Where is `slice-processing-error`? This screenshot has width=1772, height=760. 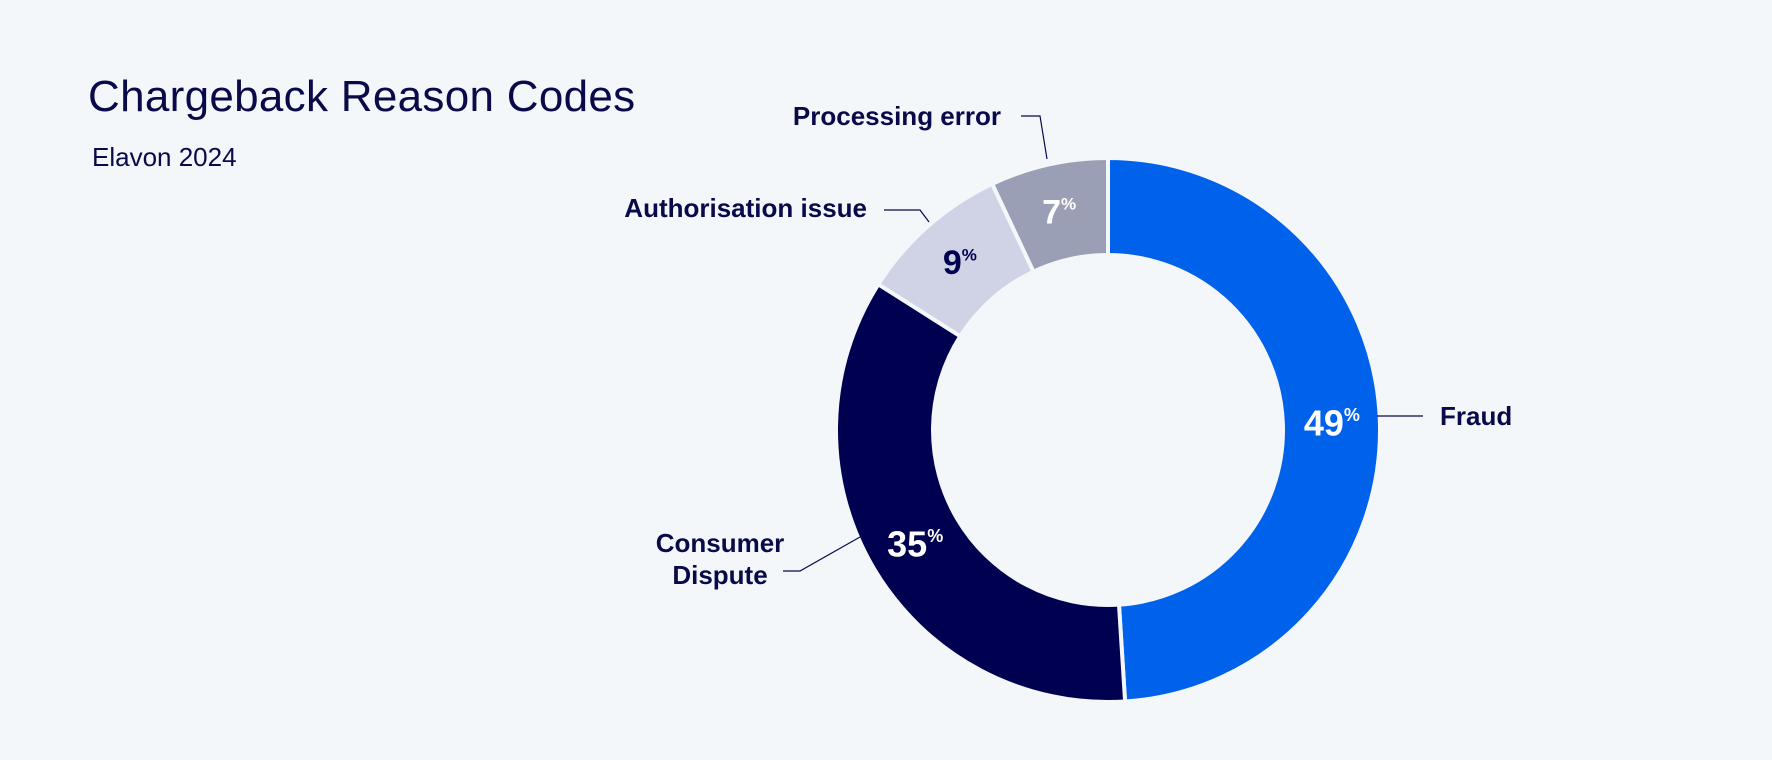
slice-processing-error is located at coordinates (1050, 215).